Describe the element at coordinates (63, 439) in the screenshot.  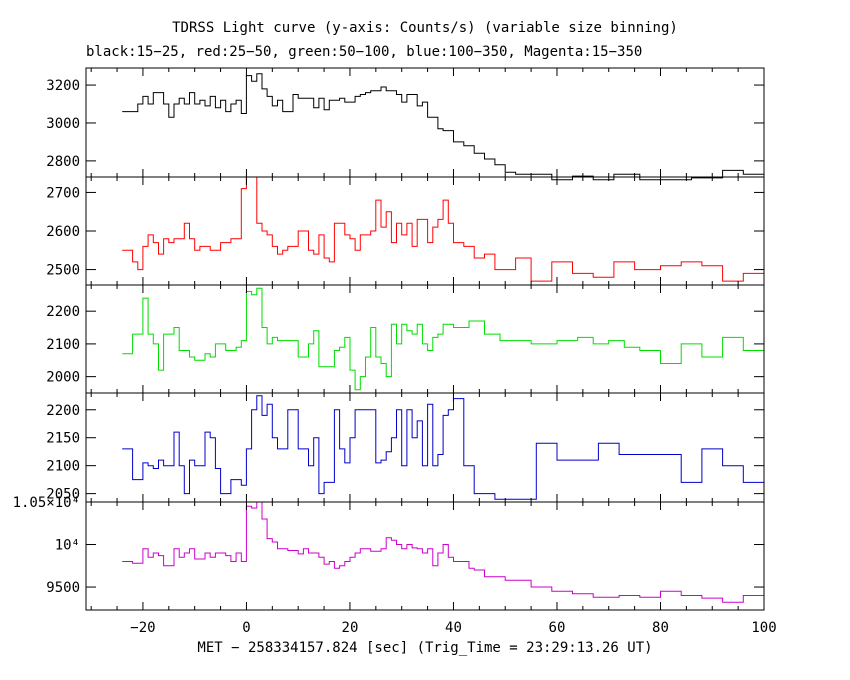
I see `y-tick-label-blue: 2150` at that location.